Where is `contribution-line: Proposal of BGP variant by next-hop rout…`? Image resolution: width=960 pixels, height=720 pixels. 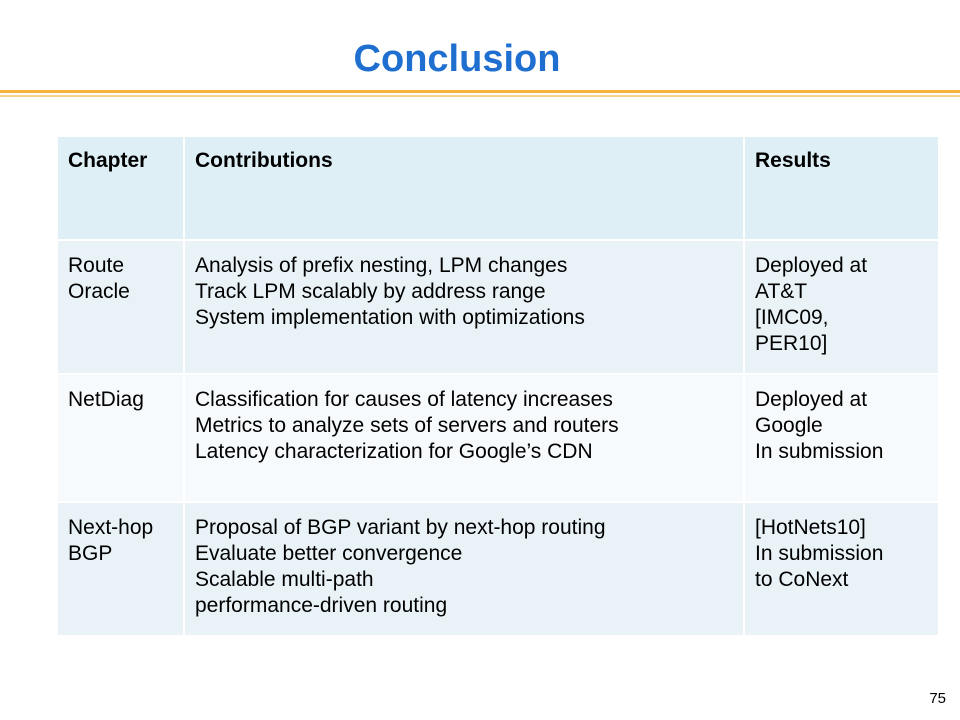 contribution-line: Proposal of BGP variant by next-hop rout… is located at coordinates (400, 527).